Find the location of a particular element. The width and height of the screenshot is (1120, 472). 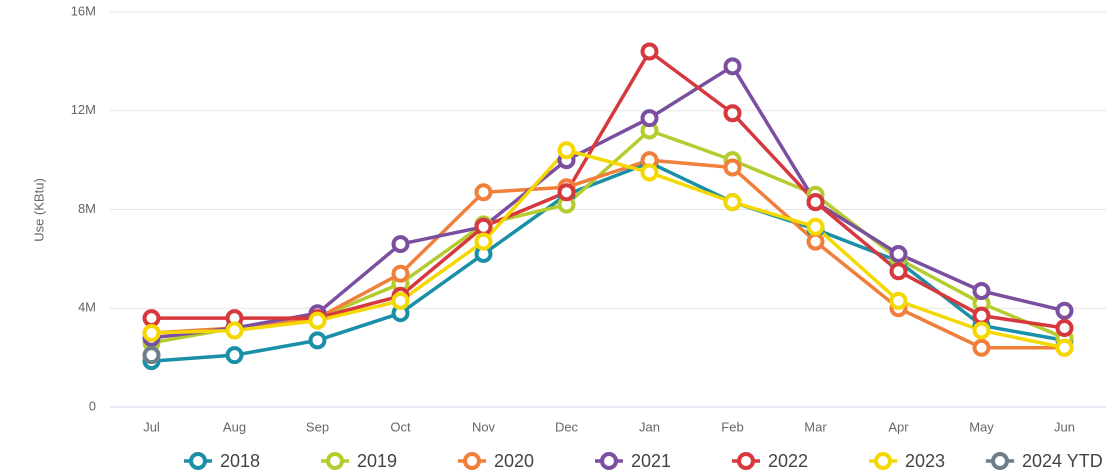

y-tick-label: 16M is located at coordinates (83, 10).